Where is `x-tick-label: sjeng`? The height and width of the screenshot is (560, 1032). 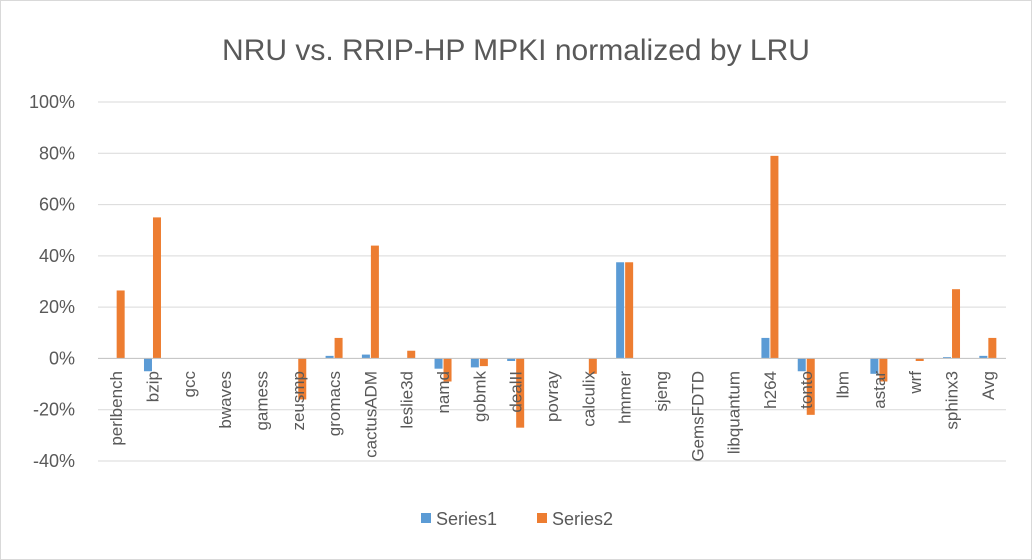 x-tick-label: sjeng is located at coordinates (661, 391).